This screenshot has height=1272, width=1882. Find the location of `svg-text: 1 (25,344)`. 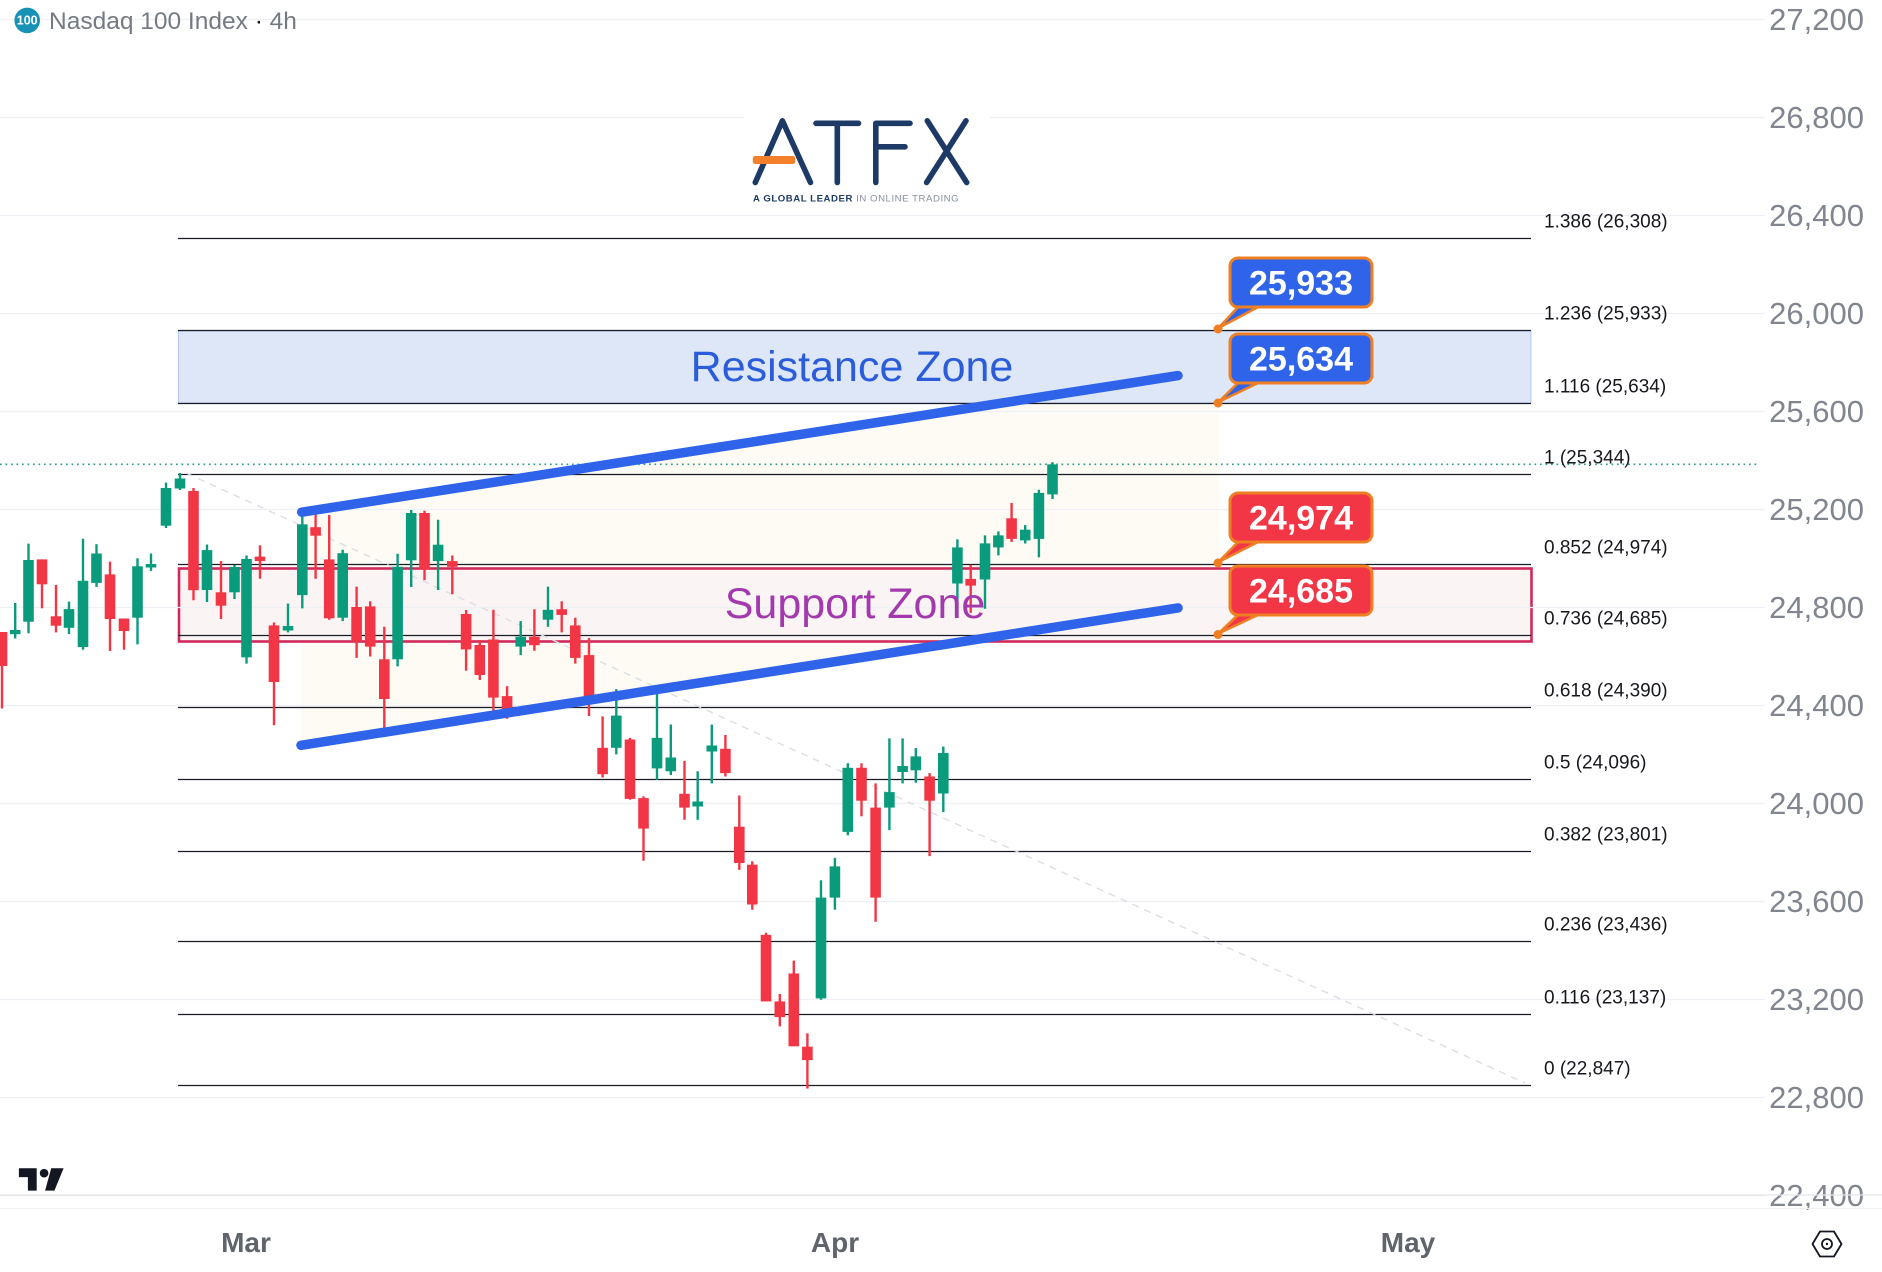

svg-text: 1 (25,344) is located at coordinates (1587, 458).